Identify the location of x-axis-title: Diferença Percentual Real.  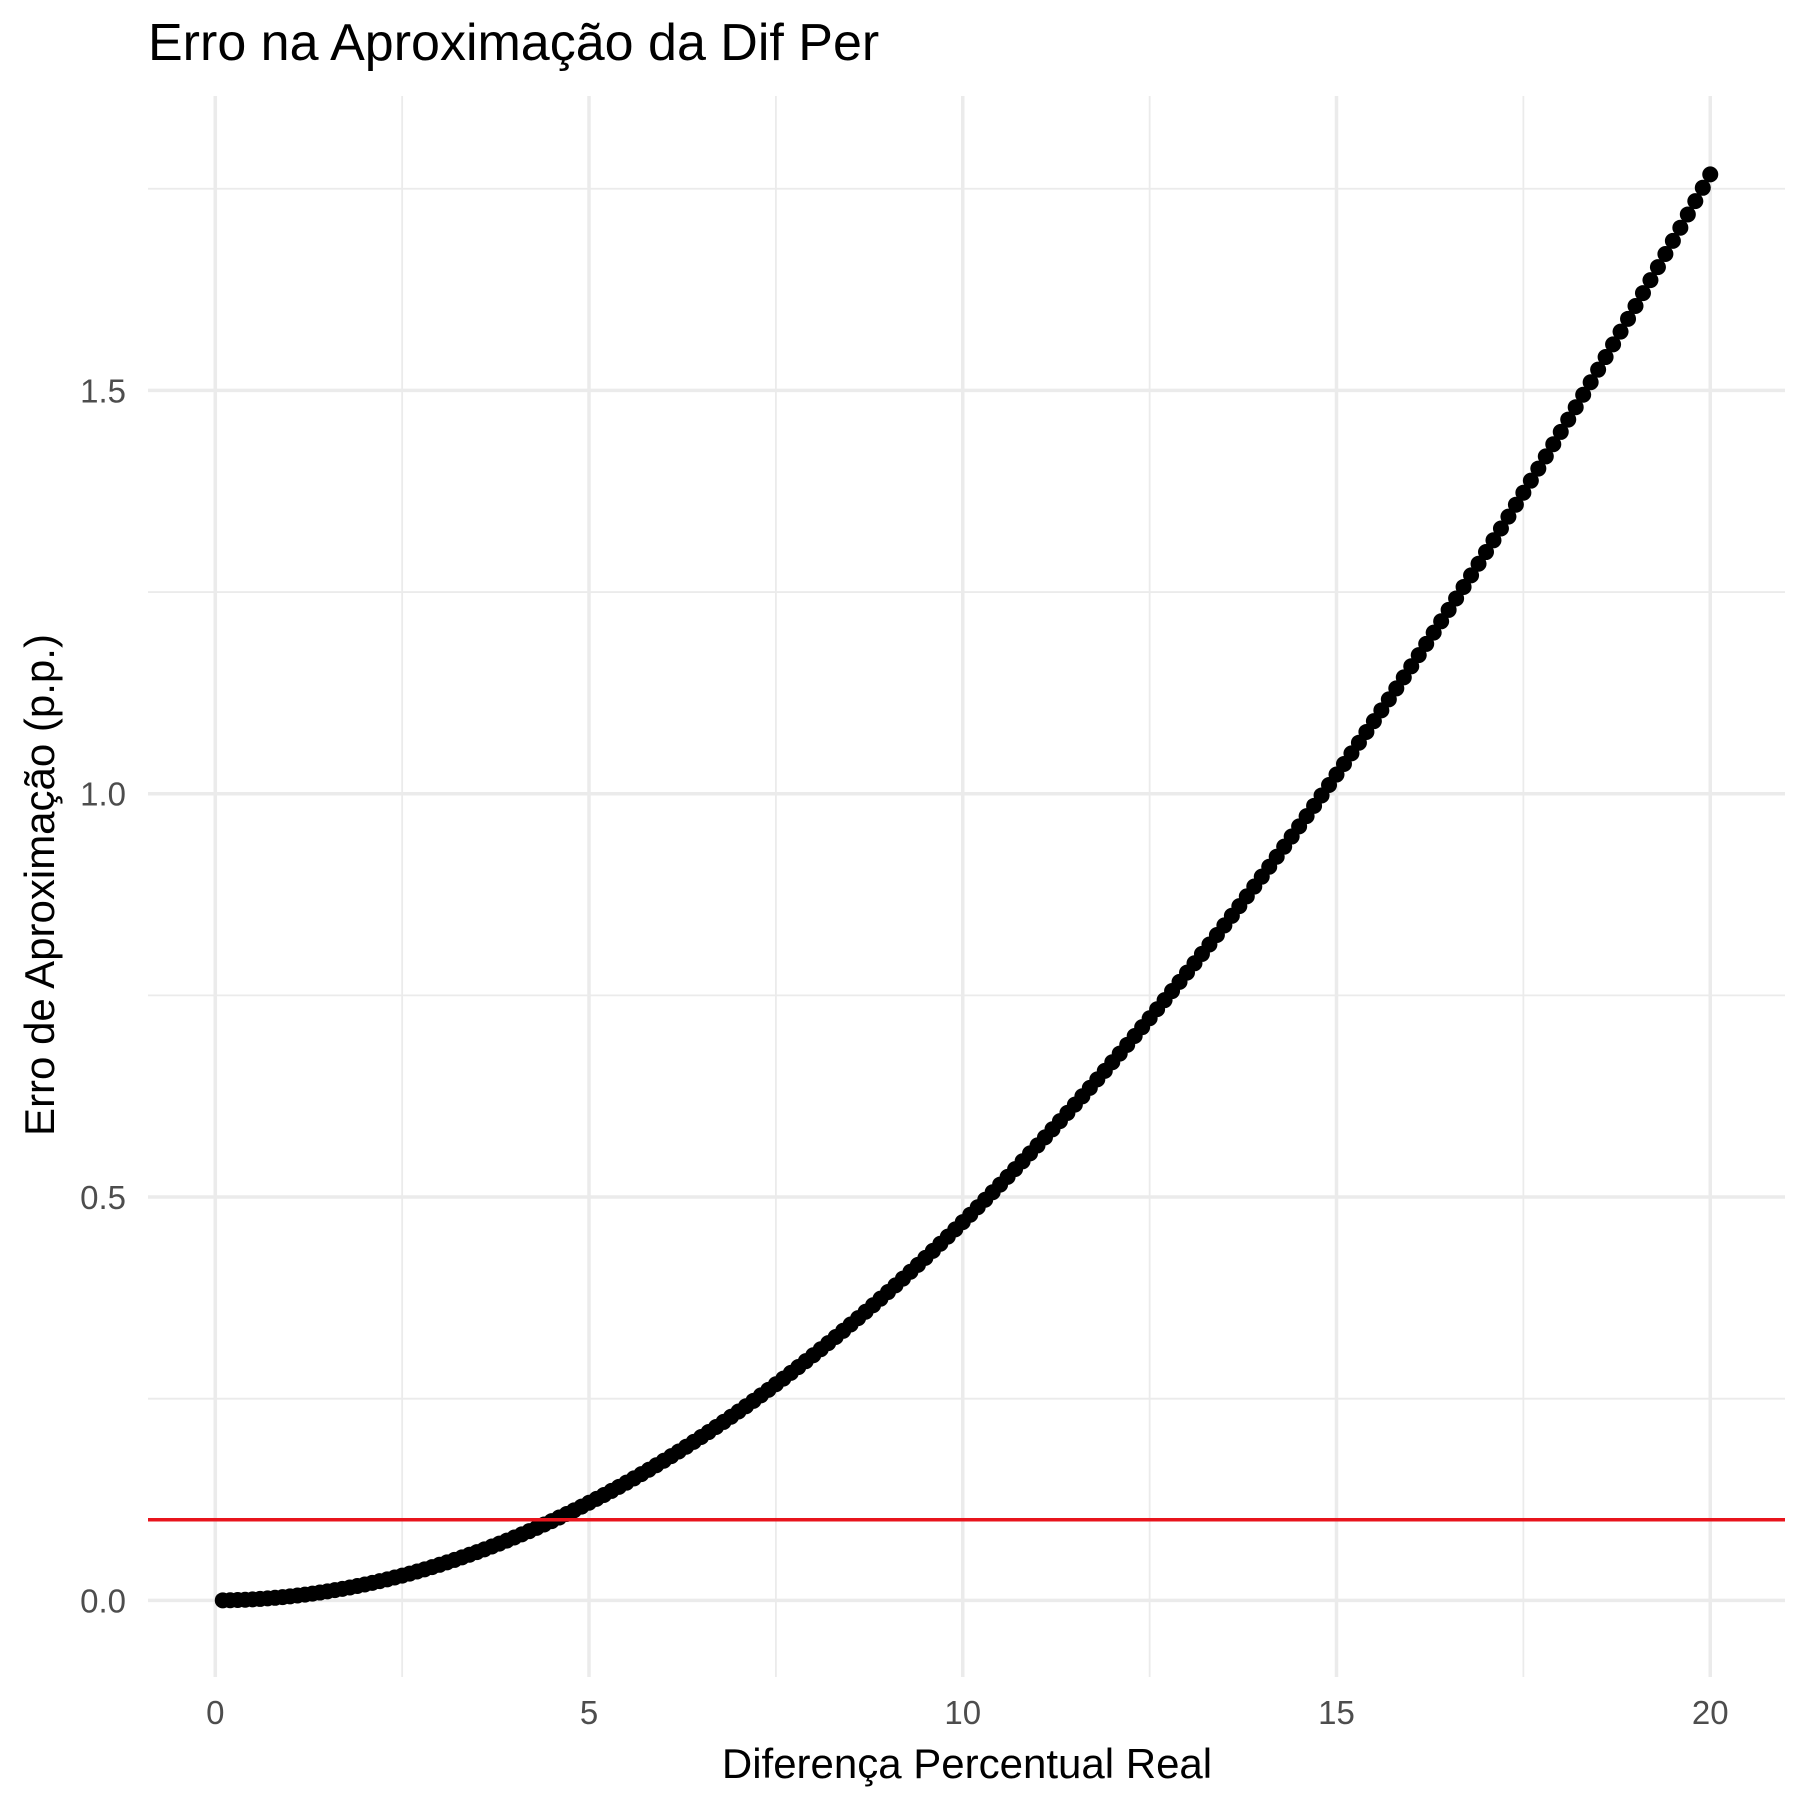
(967, 1763).